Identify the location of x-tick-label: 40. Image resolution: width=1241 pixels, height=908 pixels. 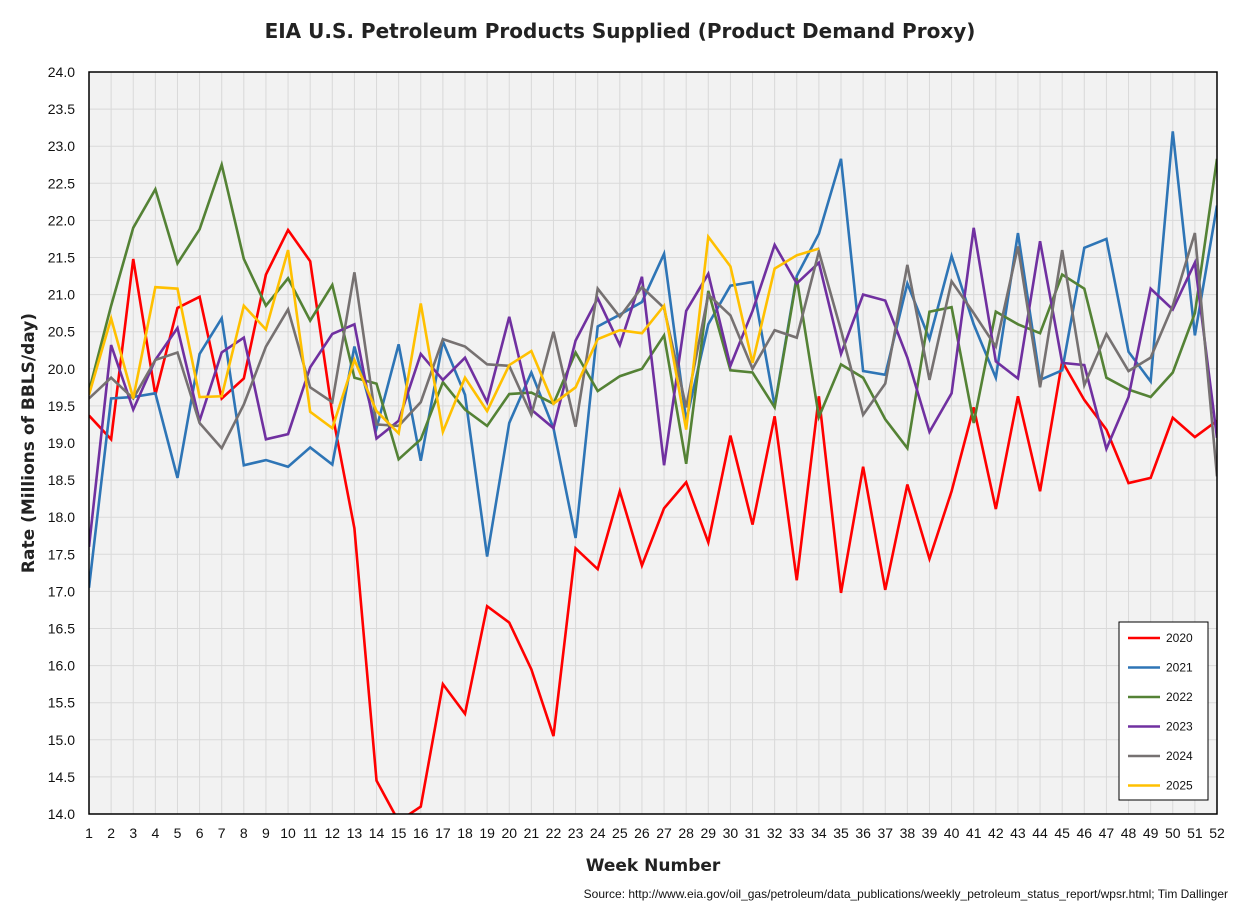
(952, 833).